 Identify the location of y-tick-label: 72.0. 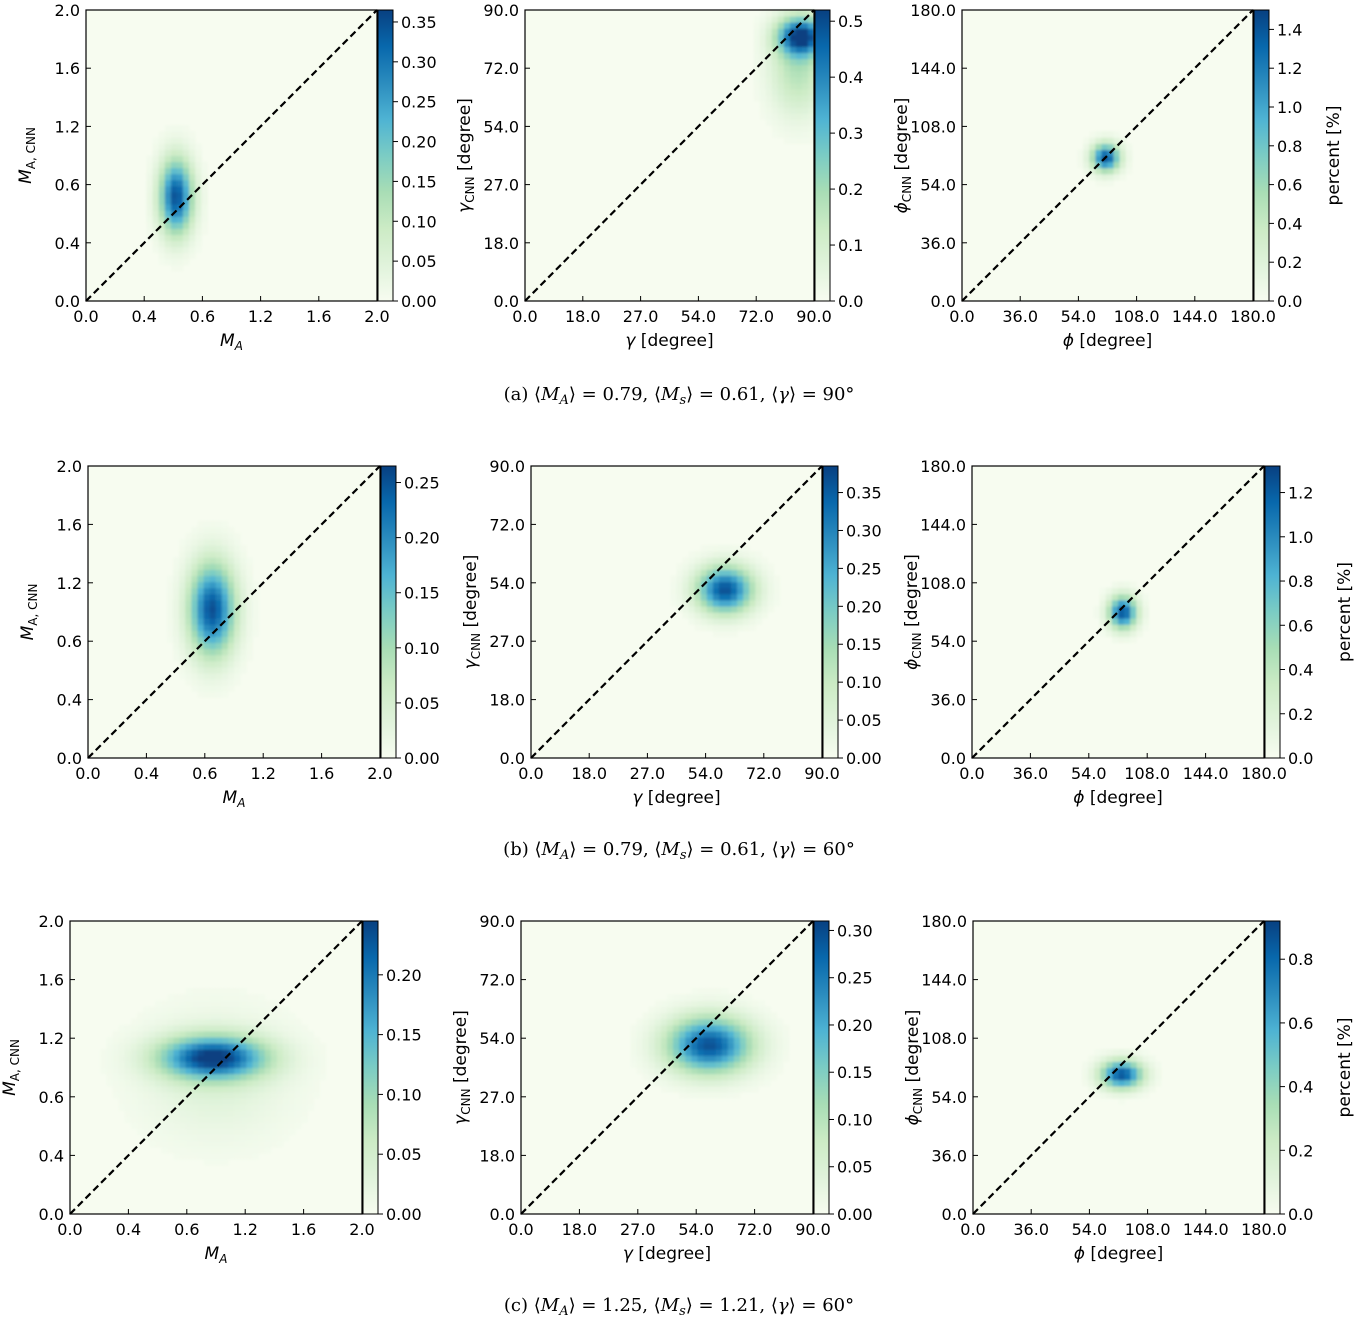
(501, 68).